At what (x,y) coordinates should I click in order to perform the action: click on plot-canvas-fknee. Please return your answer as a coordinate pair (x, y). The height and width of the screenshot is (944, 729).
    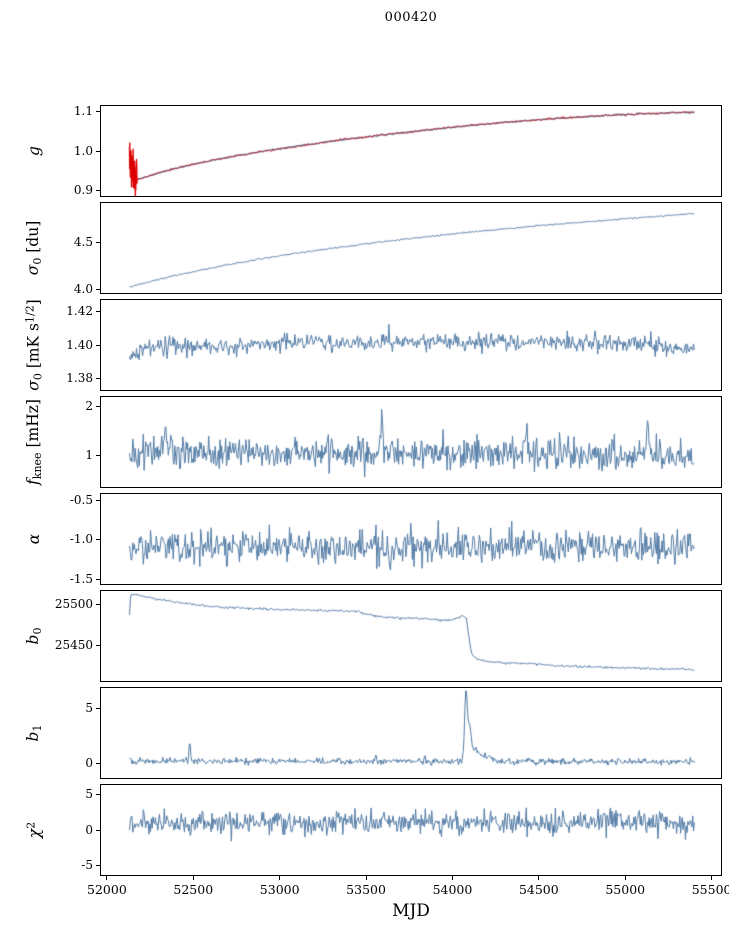
    Looking at the image, I should click on (411, 442).